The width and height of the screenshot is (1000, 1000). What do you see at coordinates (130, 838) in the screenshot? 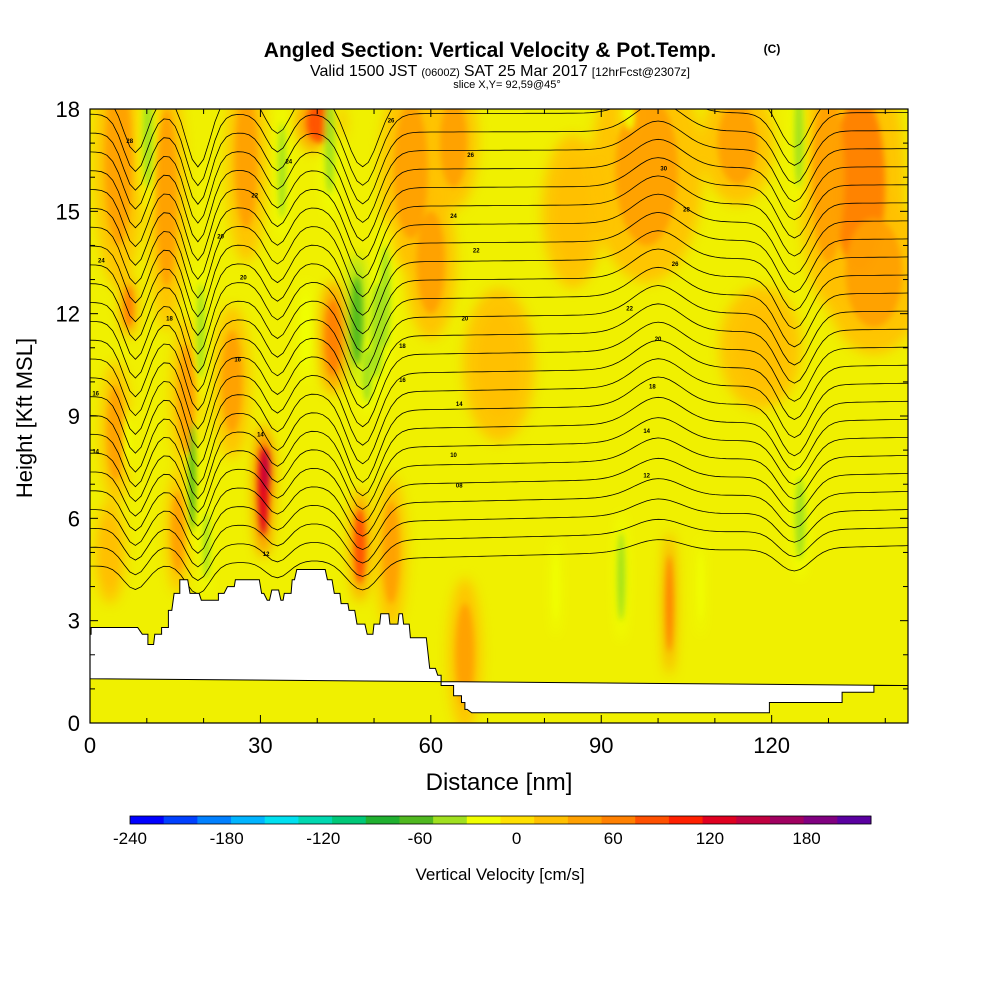
I see `colorbar-tick-label: -240` at bounding box center [130, 838].